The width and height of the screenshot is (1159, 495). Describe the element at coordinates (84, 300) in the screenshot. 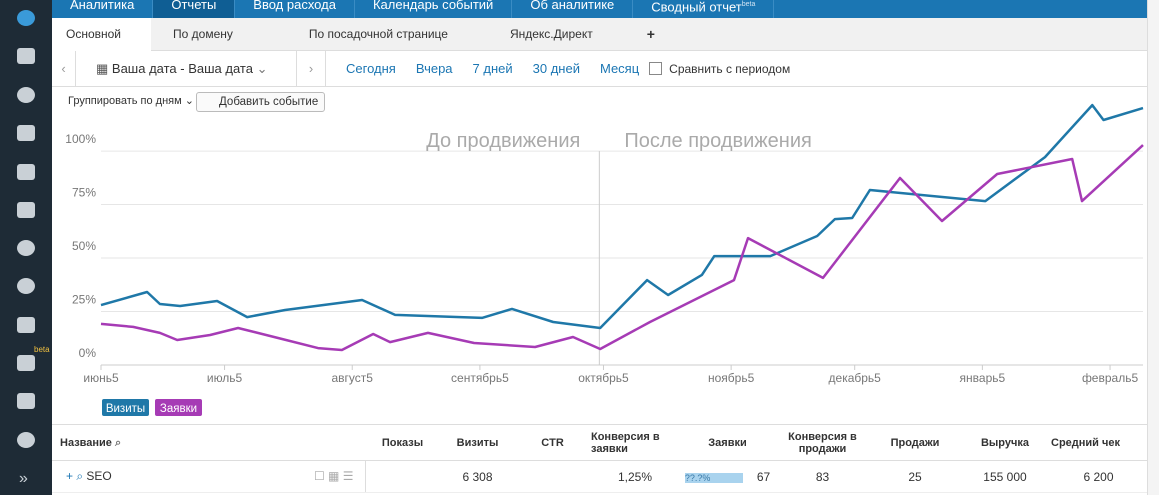

I see `y-tick-label: 25%` at that location.